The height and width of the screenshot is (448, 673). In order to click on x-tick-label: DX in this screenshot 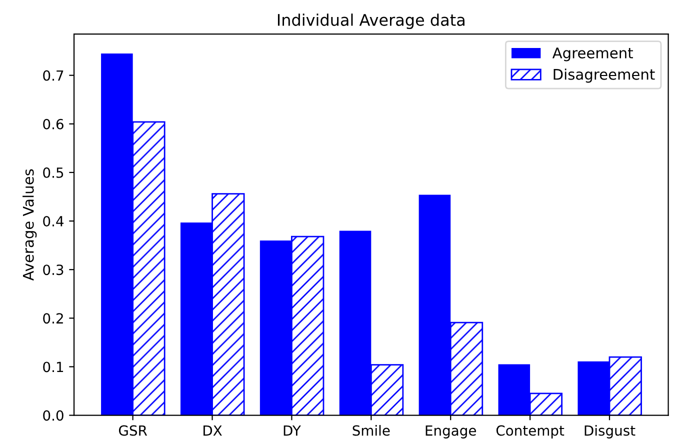, I will do `click(213, 430)`.